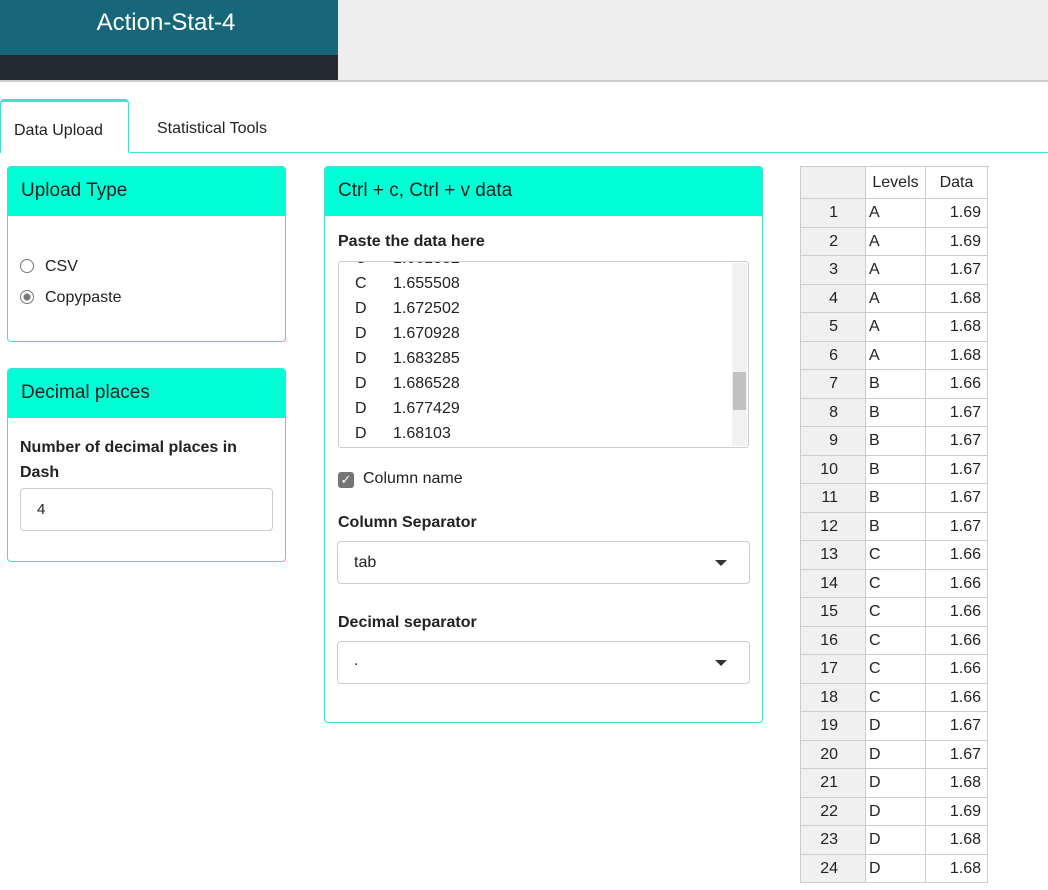 The height and width of the screenshot is (890, 1048). I want to click on field-label: Paste the data here, so click(411, 241).